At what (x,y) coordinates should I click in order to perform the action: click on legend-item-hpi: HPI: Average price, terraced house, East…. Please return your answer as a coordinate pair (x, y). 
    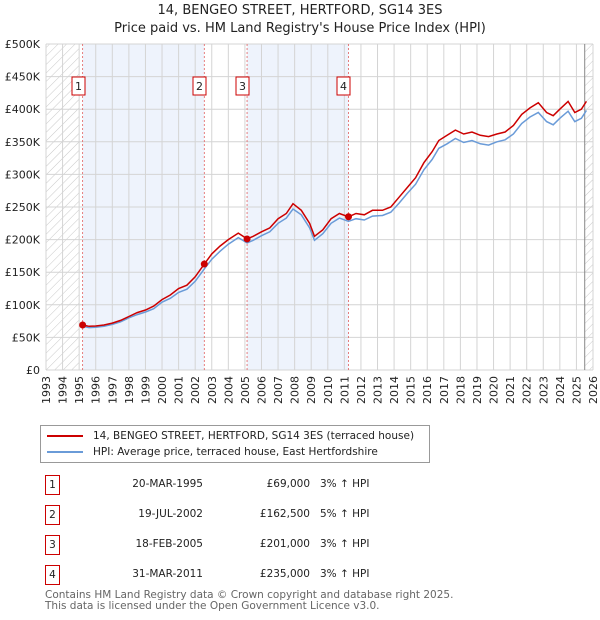
    Looking at the image, I should click on (212, 452).